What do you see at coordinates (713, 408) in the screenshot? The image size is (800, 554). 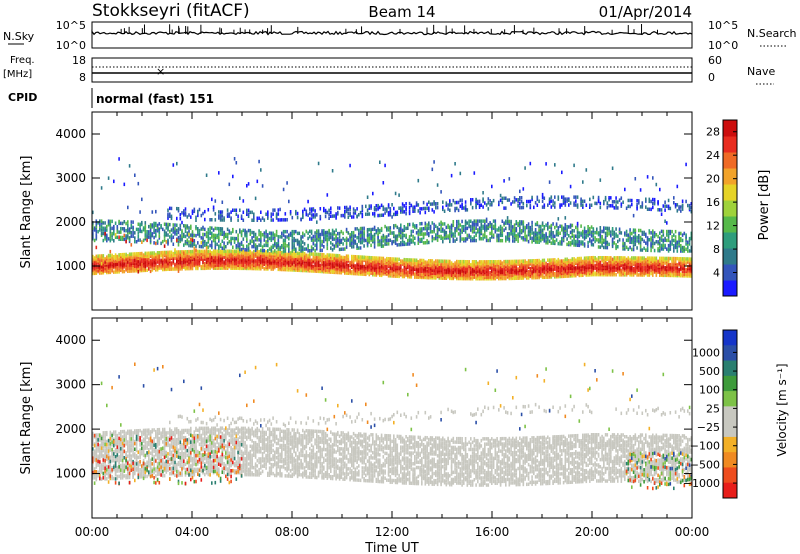 I see `velocity-cbar-tick: 25` at bounding box center [713, 408].